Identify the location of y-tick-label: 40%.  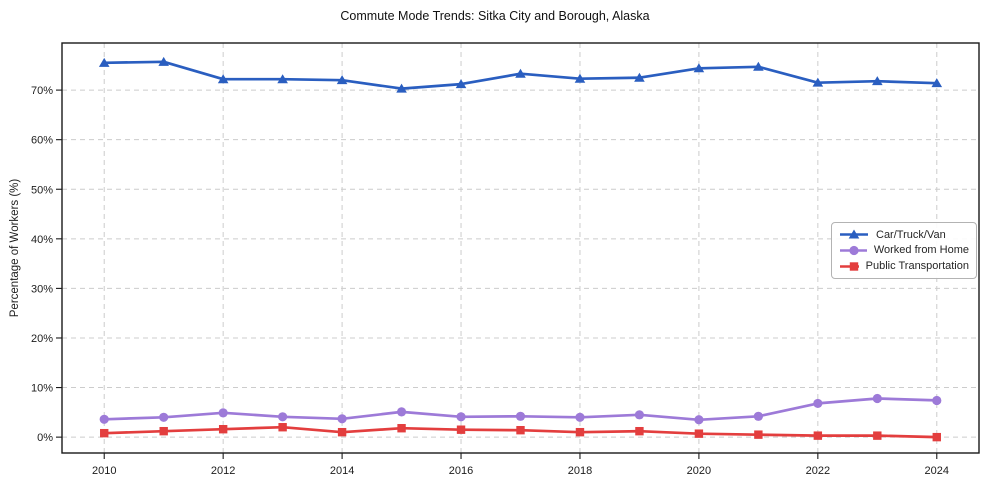
(42, 240).